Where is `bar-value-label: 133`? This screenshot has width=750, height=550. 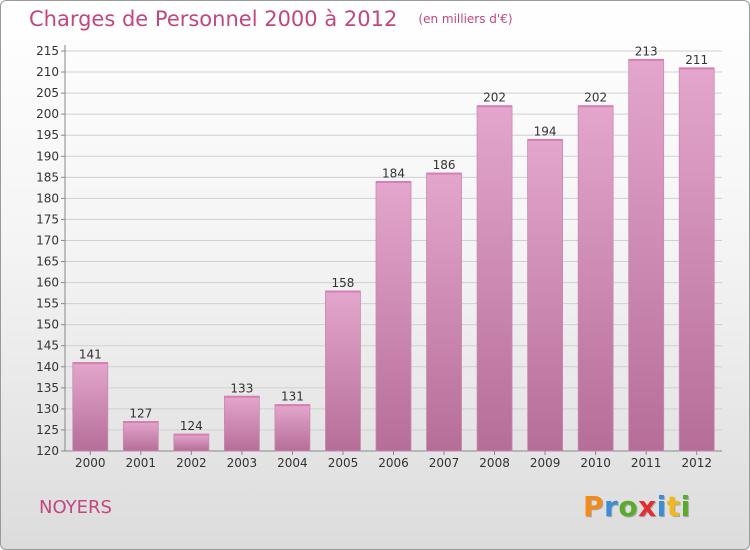
bar-value-label: 133 is located at coordinates (241, 388).